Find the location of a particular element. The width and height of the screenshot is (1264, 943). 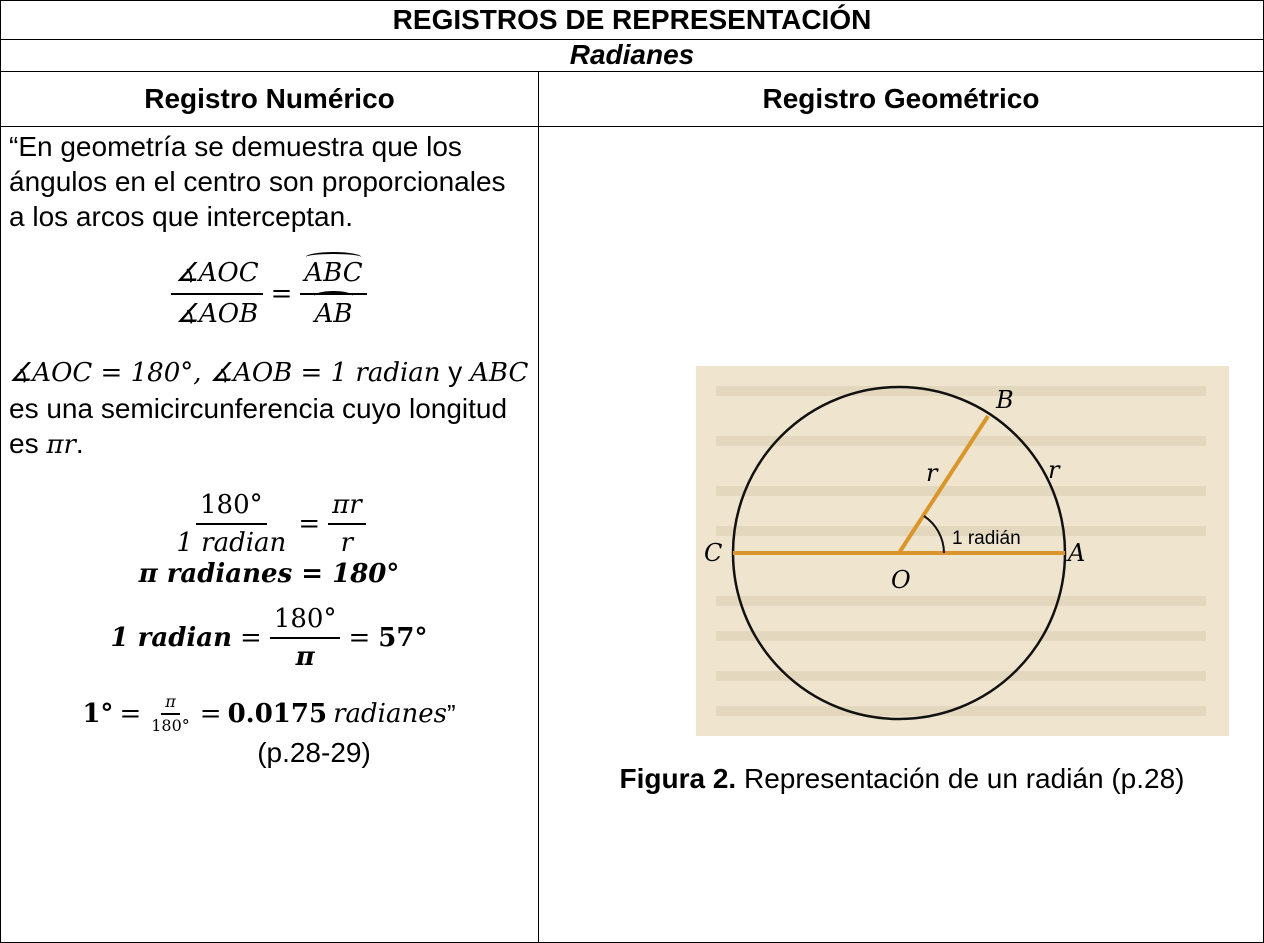

numerator: π is located at coordinates (170, 704).